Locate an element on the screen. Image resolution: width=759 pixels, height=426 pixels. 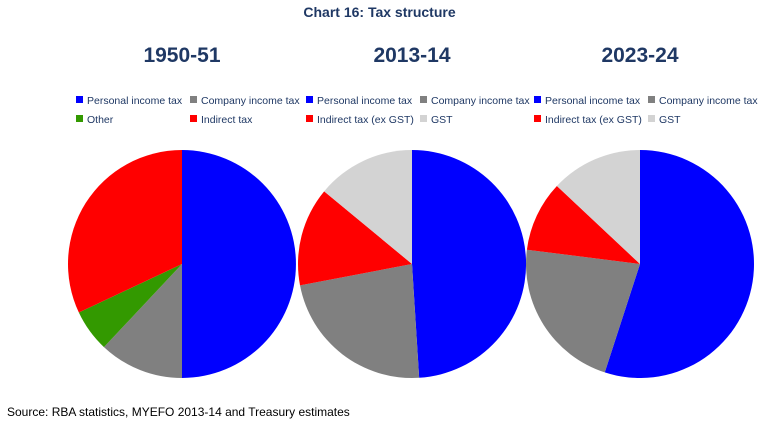
legend-item: Indirect tax is located at coordinates (221, 120).